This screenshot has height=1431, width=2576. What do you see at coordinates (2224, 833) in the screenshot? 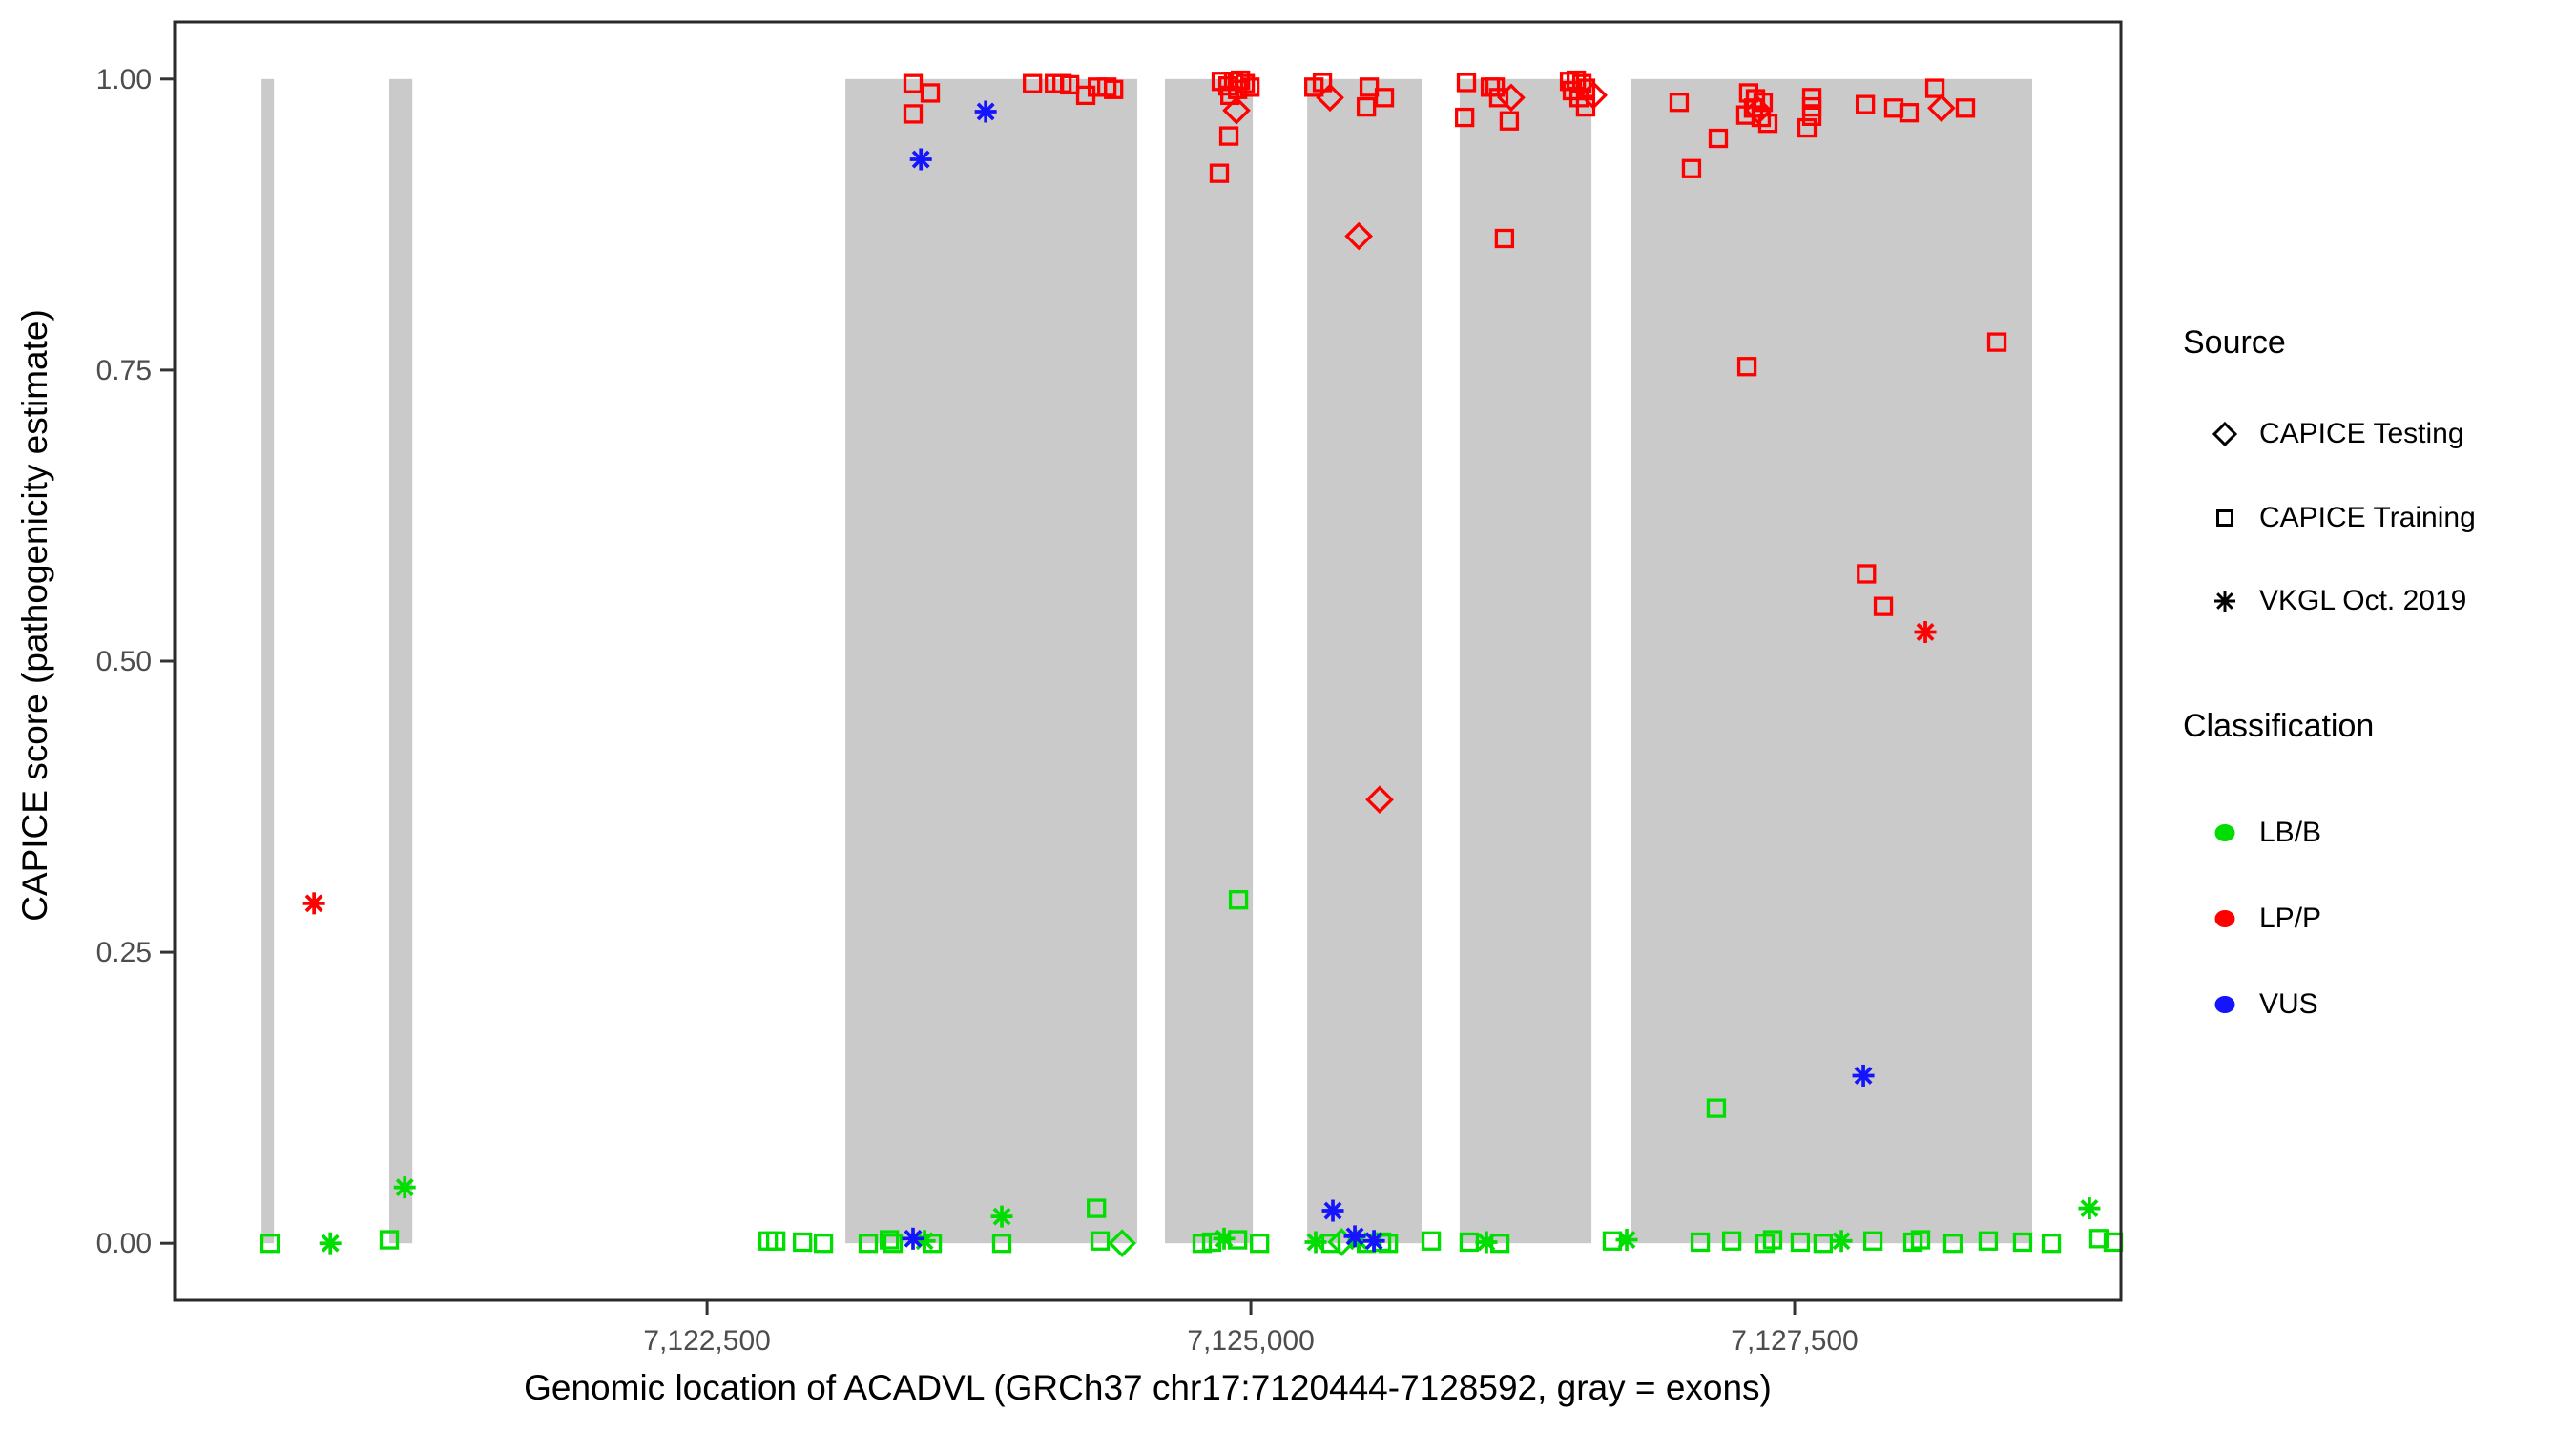
I see `green-dot-icon` at bounding box center [2224, 833].